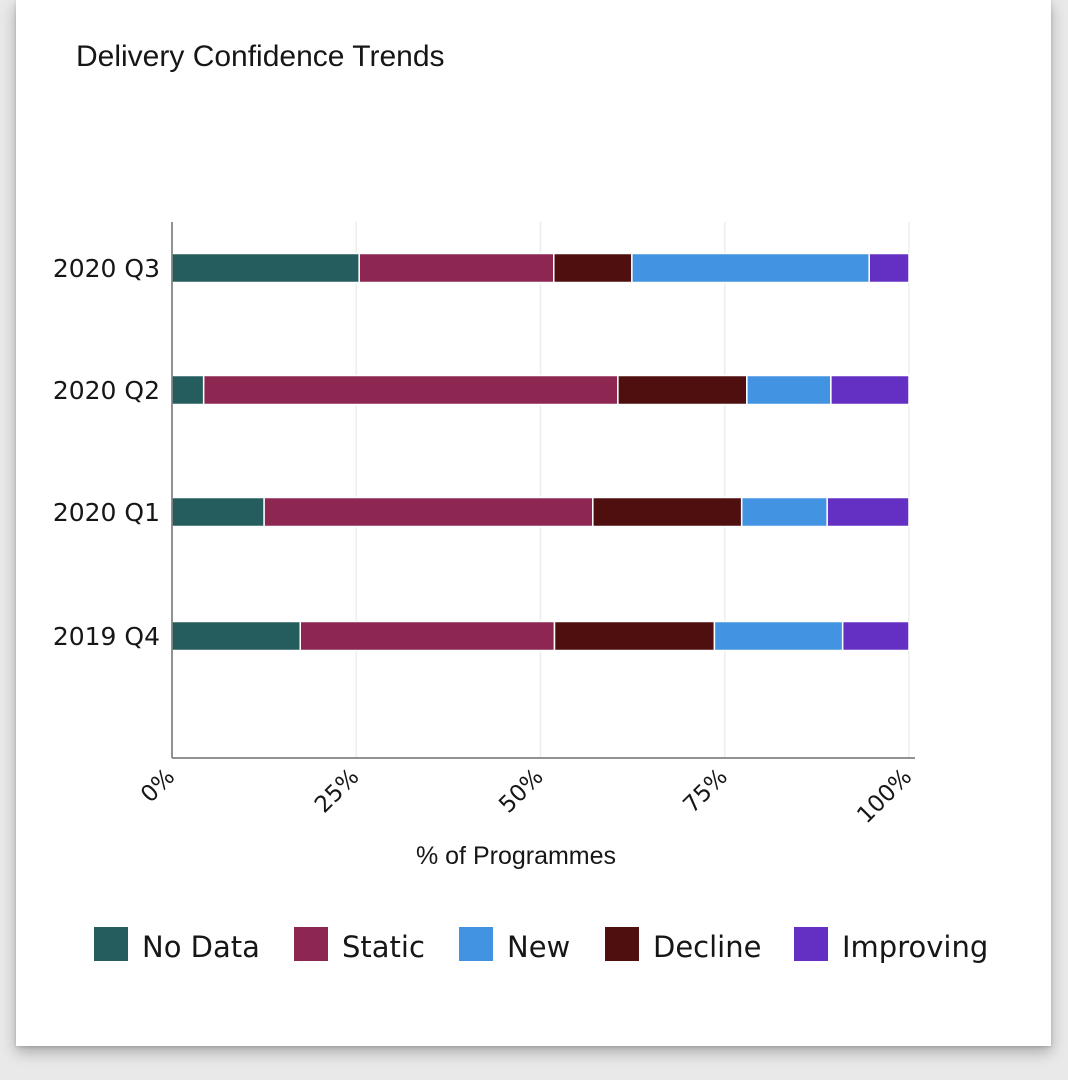  What do you see at coordinates (889, 268) in the screenshot?
I see `bar-2020-q3-improving` at bounding box center [889, 268].